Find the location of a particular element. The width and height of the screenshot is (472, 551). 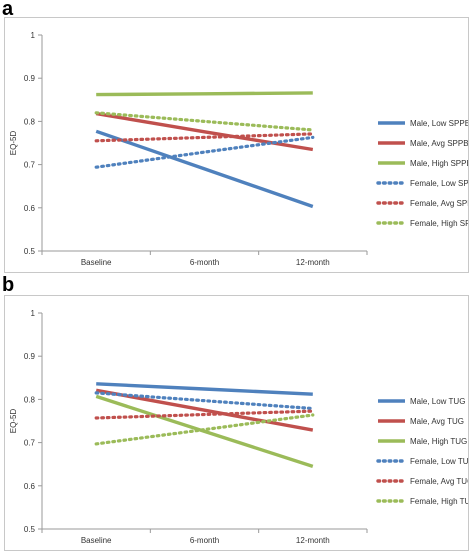

legend-label: Female, Low SPPB is located at coordinates (439, 183).